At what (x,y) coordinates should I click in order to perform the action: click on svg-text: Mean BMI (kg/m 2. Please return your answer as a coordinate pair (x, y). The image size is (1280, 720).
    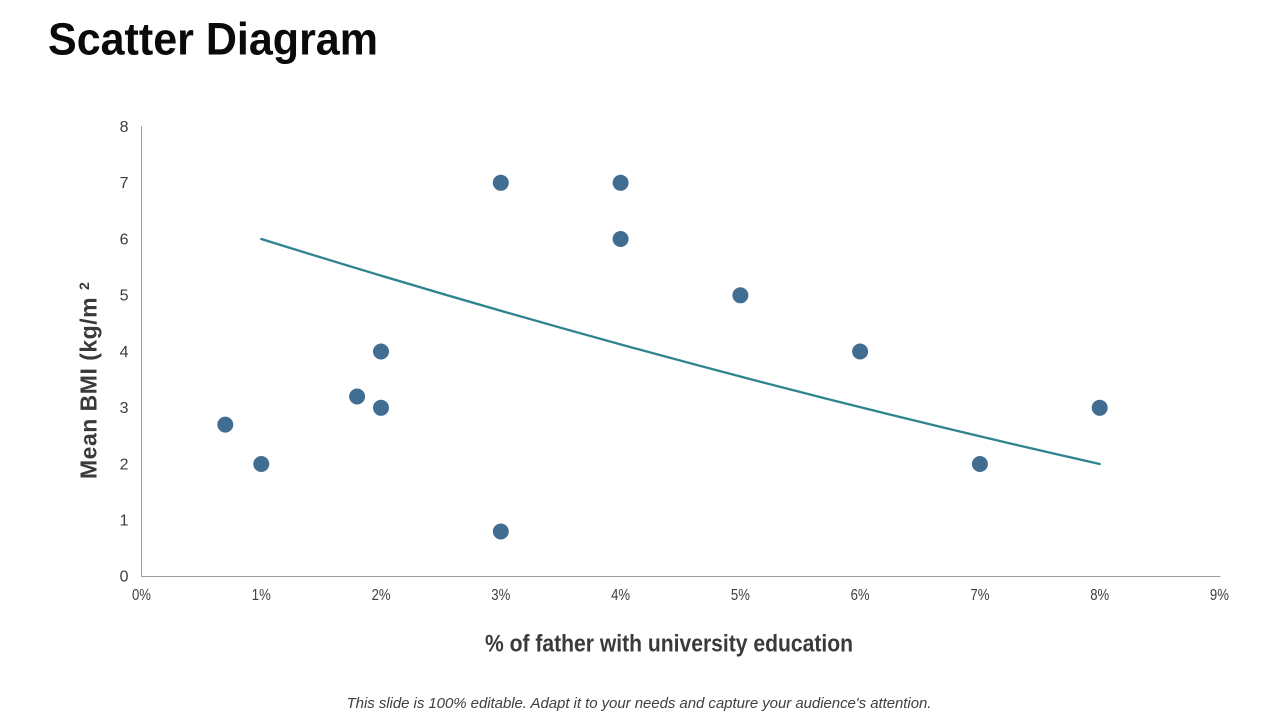
    Looking at the image, I should click on (89, 380).